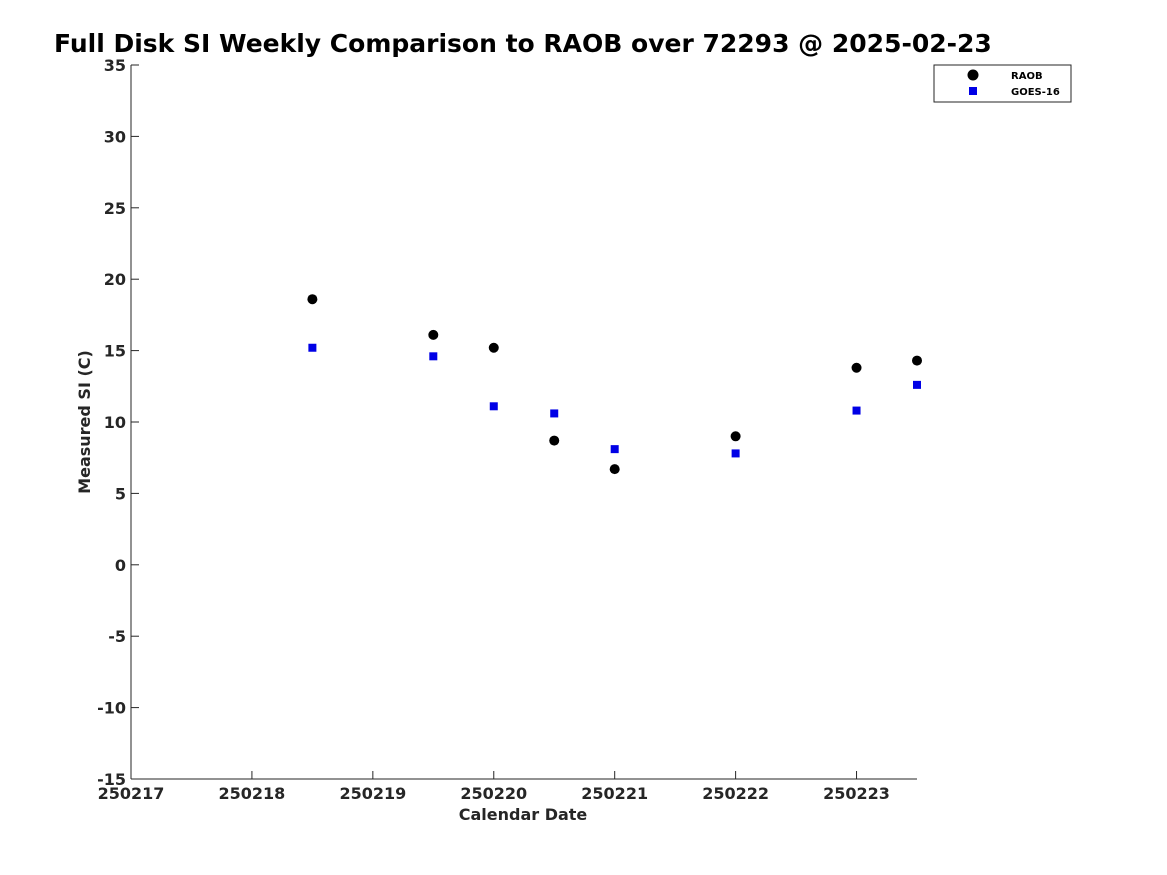  I want to click on y-tick-label: 25, so click(115, 208).